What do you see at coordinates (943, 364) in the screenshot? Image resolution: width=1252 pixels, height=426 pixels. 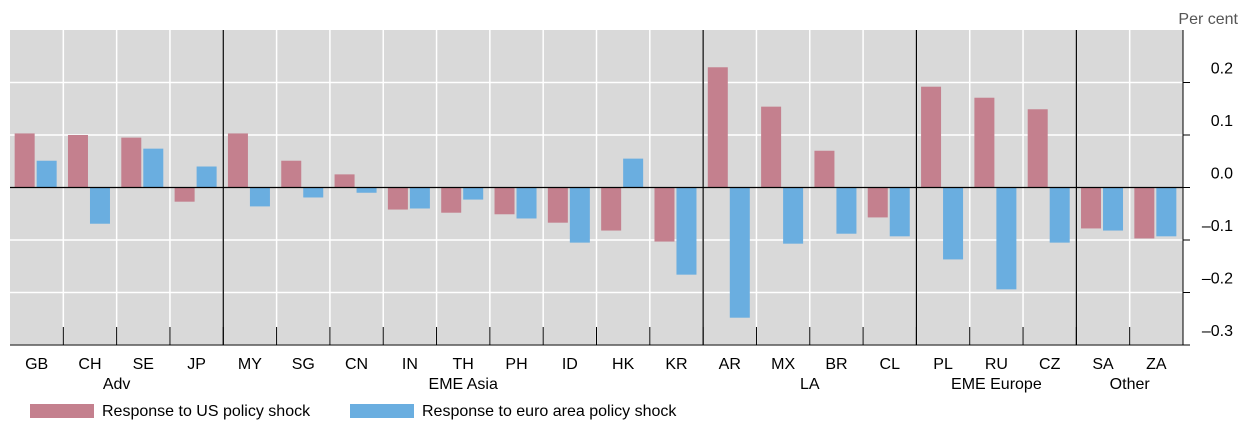 I see `x-tick-label: PL` at bounding box center [943, 364].